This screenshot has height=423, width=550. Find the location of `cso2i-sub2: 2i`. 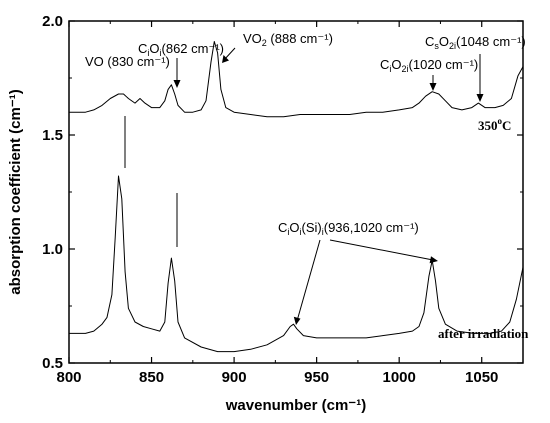

cso2i-sub2: 2i is located at coordinates (452, 46).